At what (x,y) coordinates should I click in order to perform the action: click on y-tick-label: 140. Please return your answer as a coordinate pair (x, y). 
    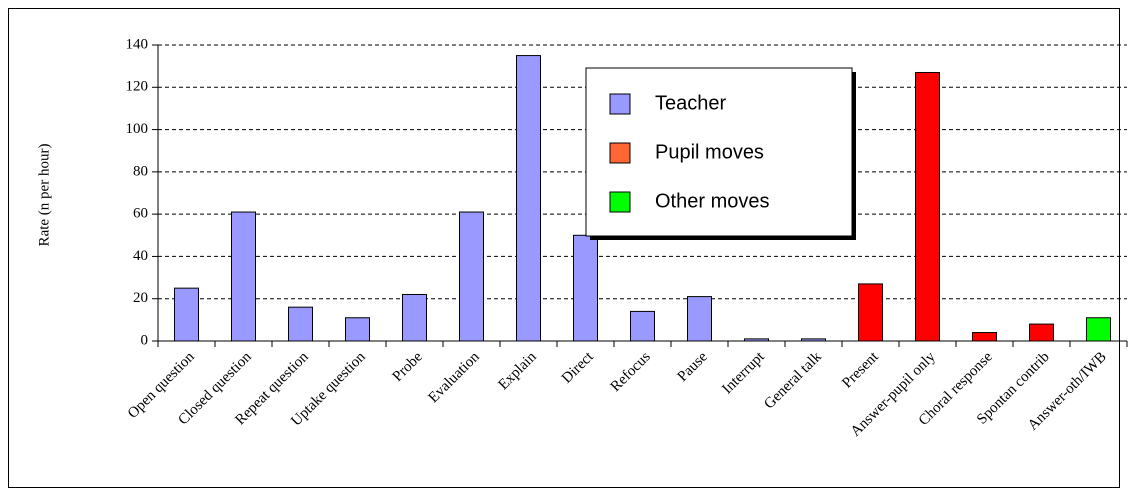
    Looking at the image, I should click on (137, 44).